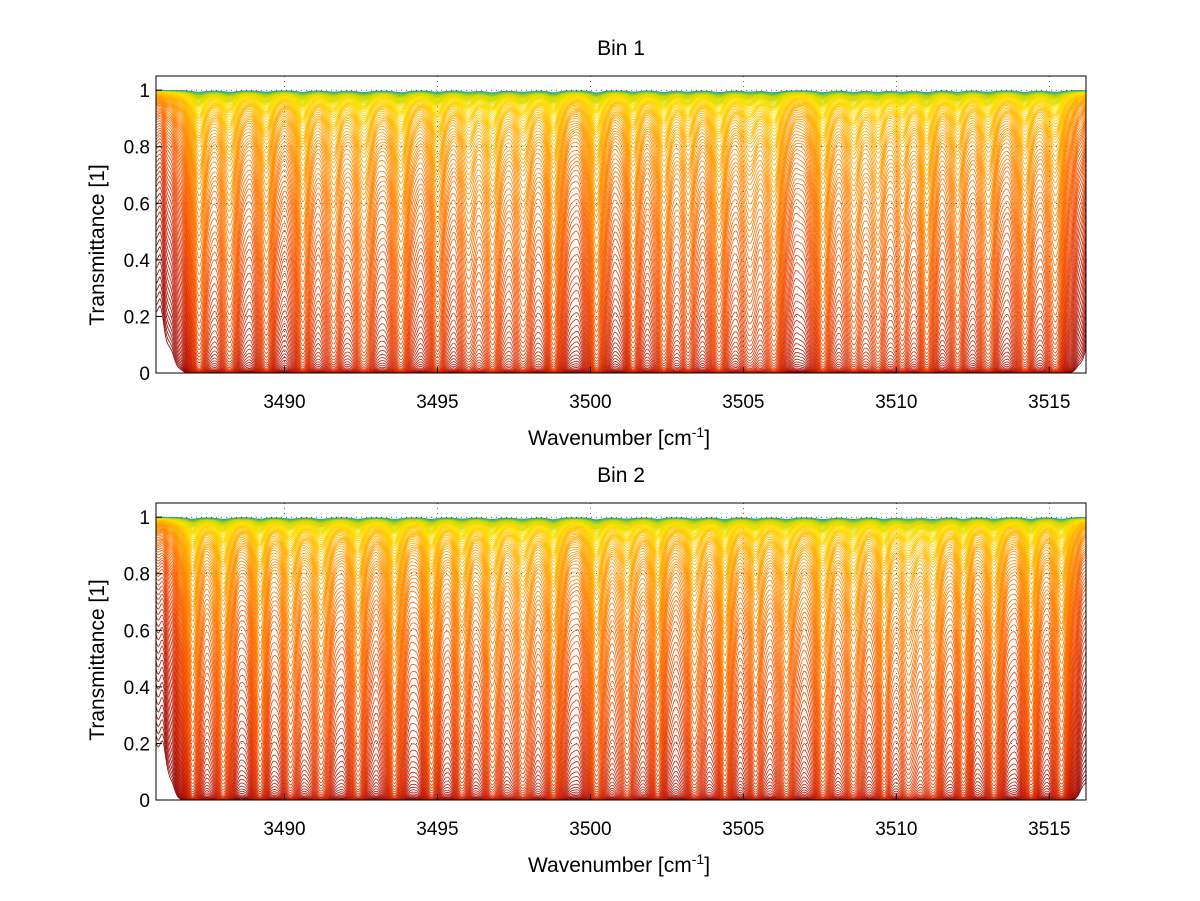  What do you see at coordinates (896, 829) in the screenshot?
I see `x-tick-label: 3510` at bounding box center [896, 829].